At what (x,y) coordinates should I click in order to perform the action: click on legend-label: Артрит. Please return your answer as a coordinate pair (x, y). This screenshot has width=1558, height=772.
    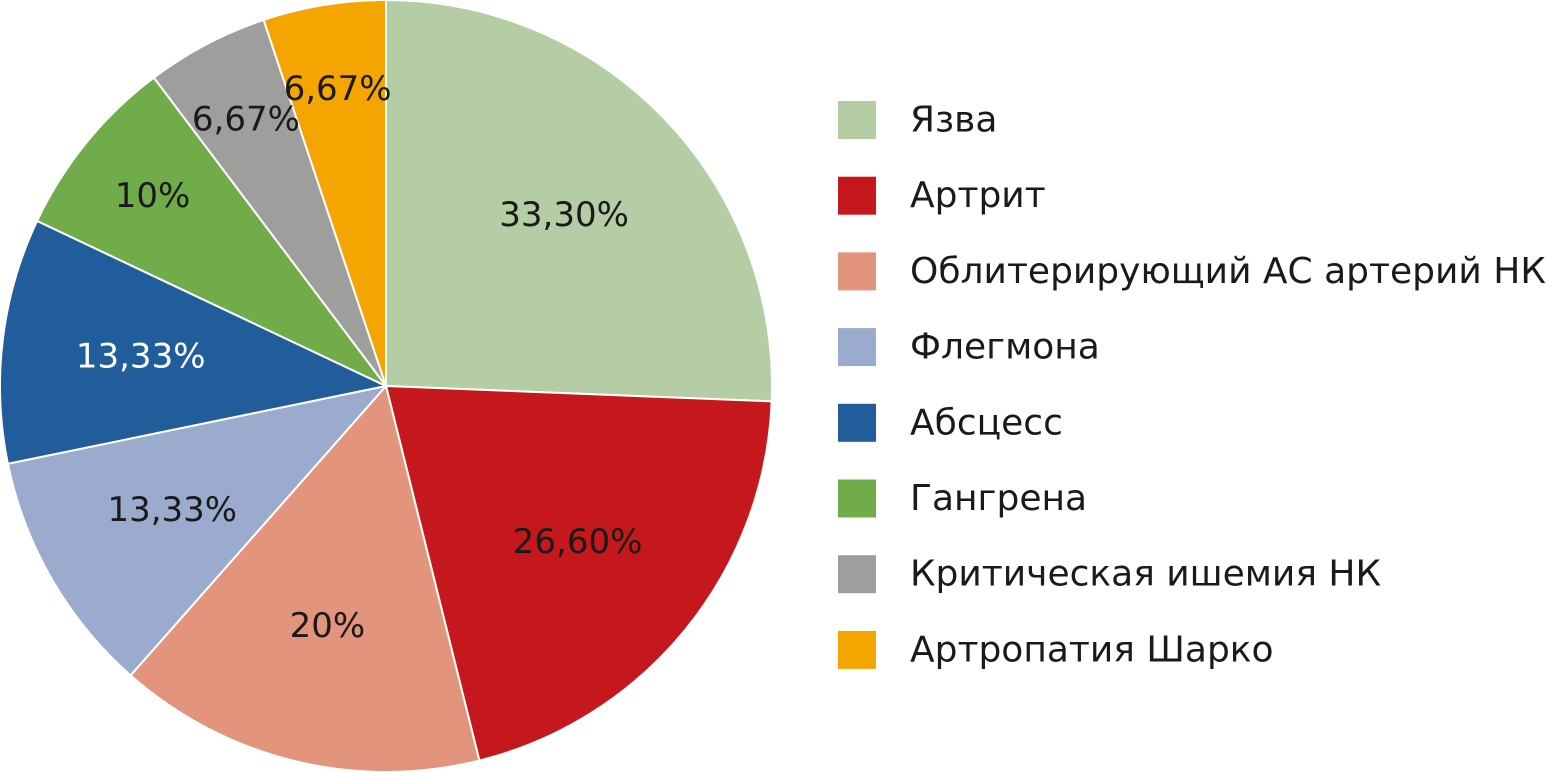
    Looking at the image, I should click on (978, 195).